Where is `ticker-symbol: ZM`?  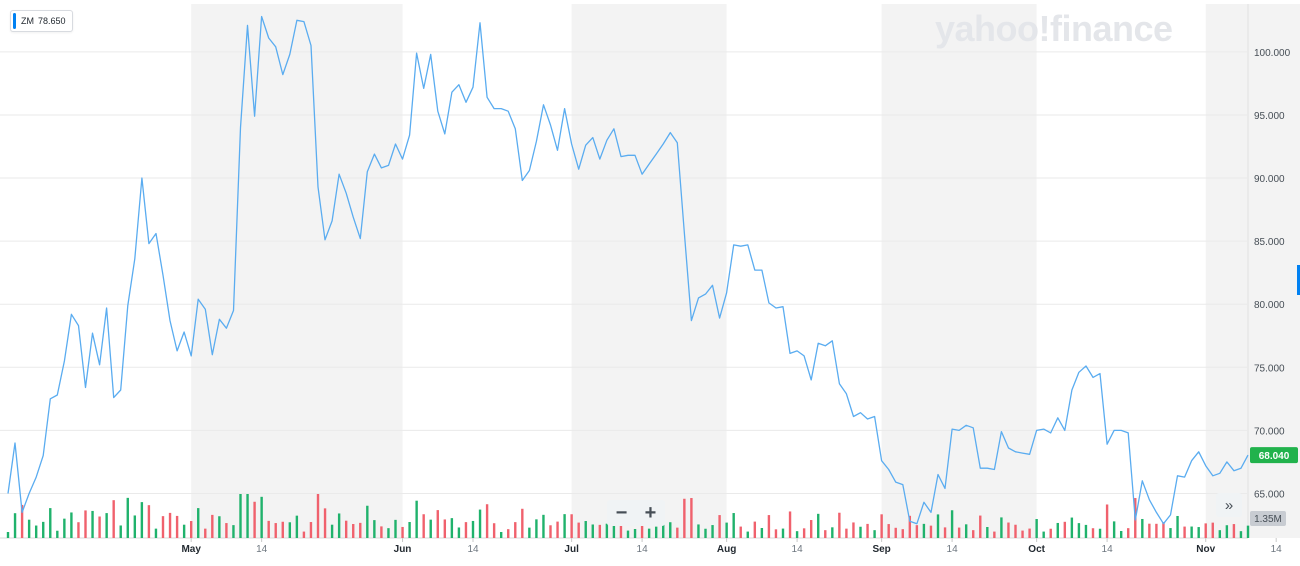 ticker-symbol: ZM is located at coordinates (27, 21).